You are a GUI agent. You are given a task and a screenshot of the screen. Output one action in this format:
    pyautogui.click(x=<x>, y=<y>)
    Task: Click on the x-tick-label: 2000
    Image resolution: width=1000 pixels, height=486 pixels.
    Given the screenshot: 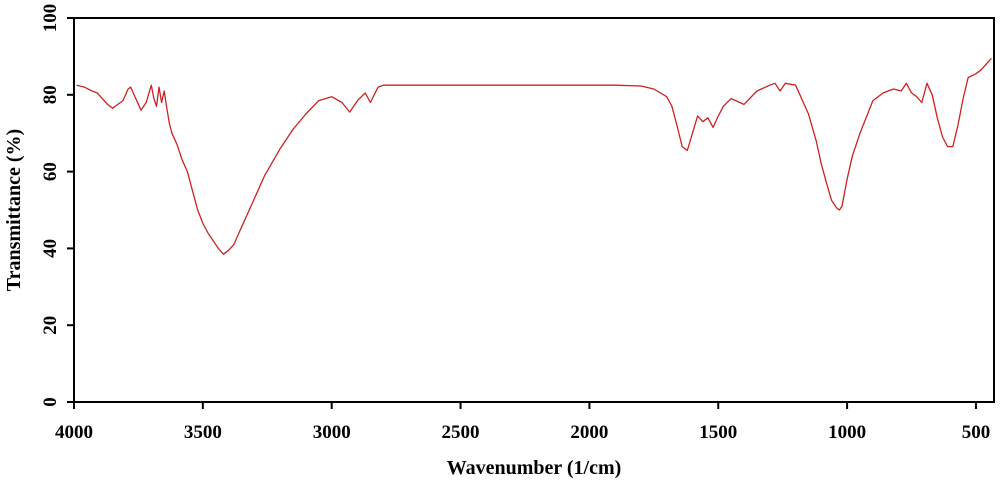 What is the action you would take?
    pyautogui.click(x=589, y=432)
    